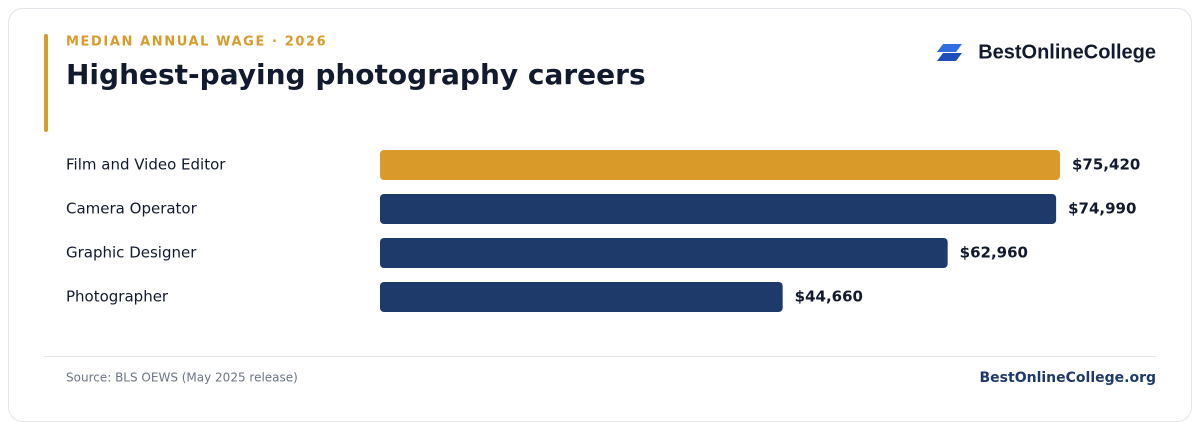  What do you see at coordinates (1102, 209) in the screenshot?
I see `value-label: $74,990` at bounding box center [1102, 209].